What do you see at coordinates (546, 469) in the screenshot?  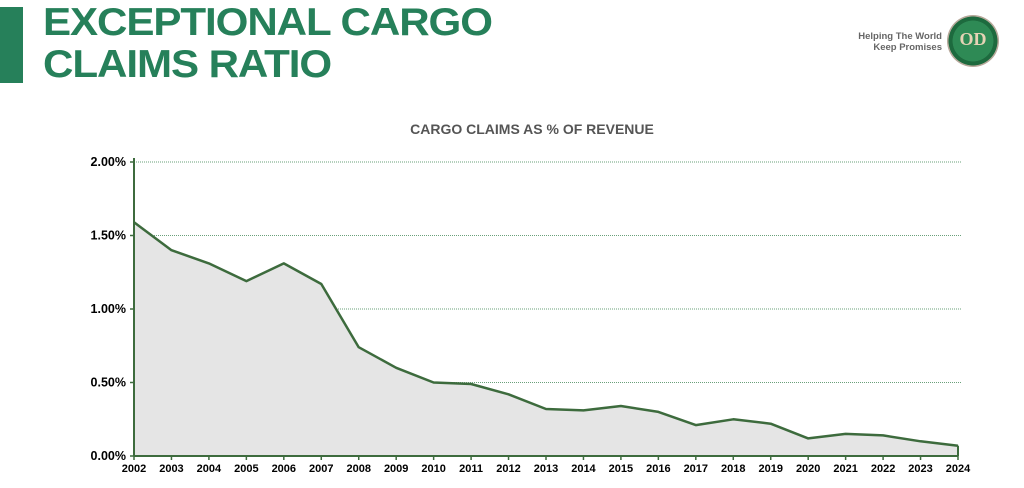 I see `x-tick-label: 2013` at bounding box center [546, 469].